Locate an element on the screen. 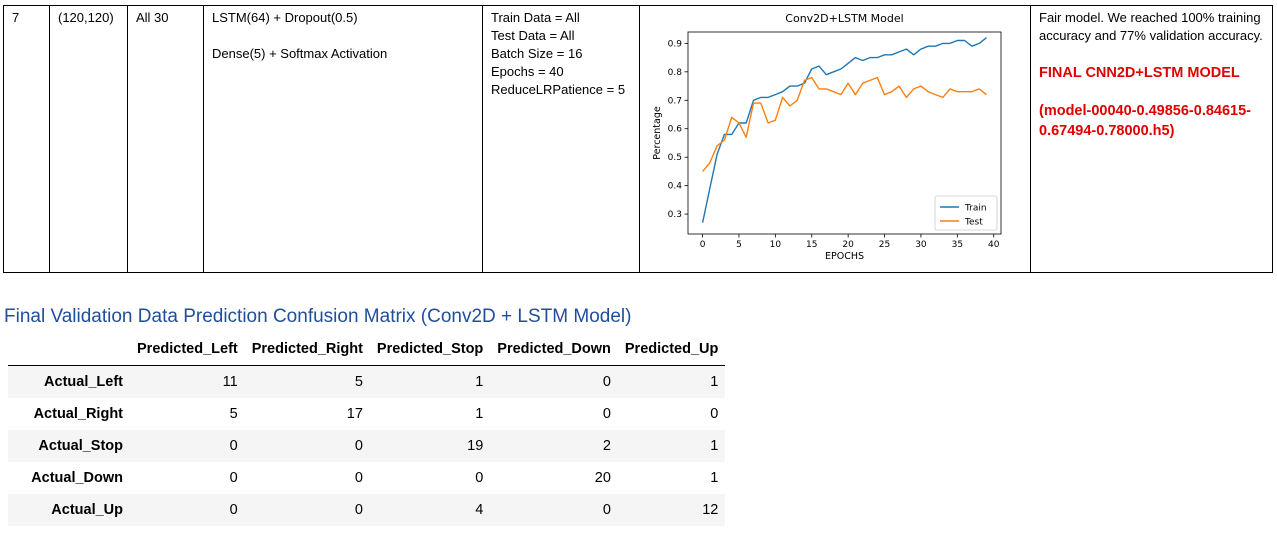 The height and width of the screenshot is (537, 1277). y-tick-label: 0.5 is located at coordinates (675, 158).